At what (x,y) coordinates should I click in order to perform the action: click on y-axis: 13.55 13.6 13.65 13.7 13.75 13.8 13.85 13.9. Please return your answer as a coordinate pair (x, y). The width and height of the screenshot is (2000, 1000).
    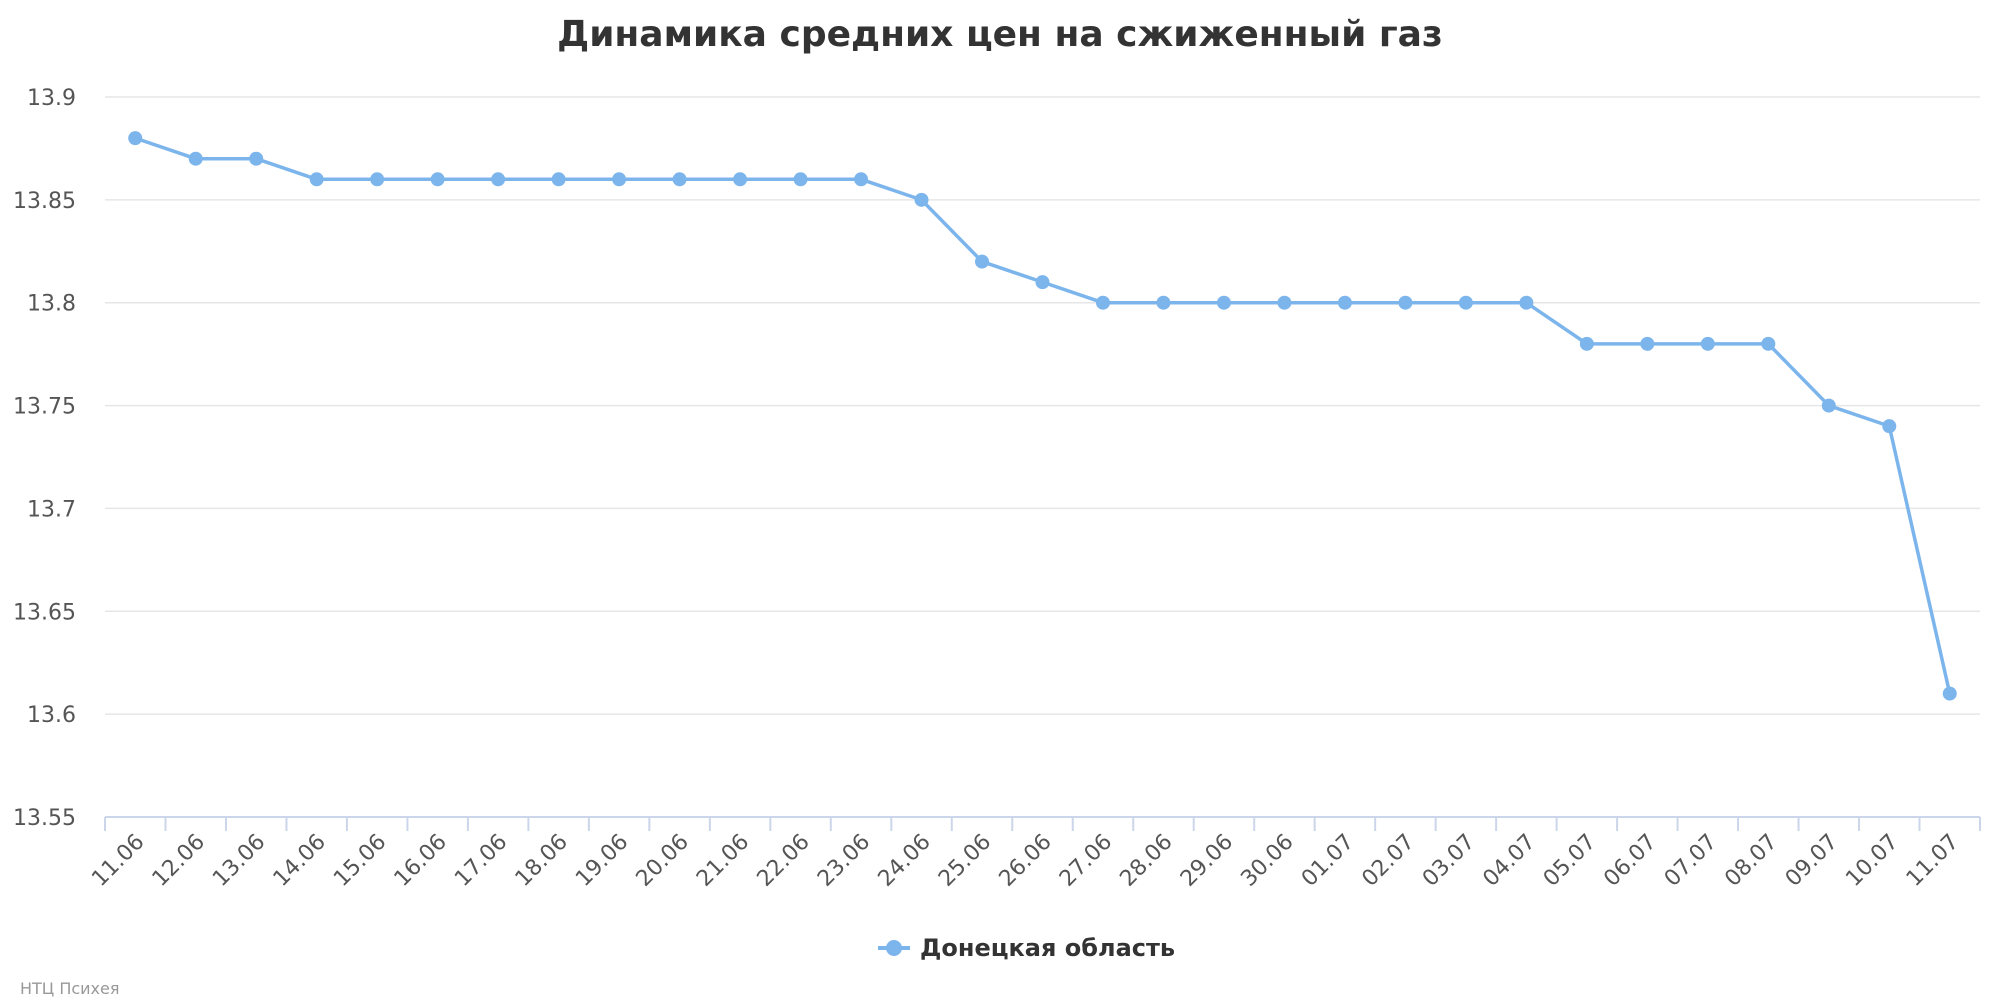
    Looking at the image, I should click on (44, 458).